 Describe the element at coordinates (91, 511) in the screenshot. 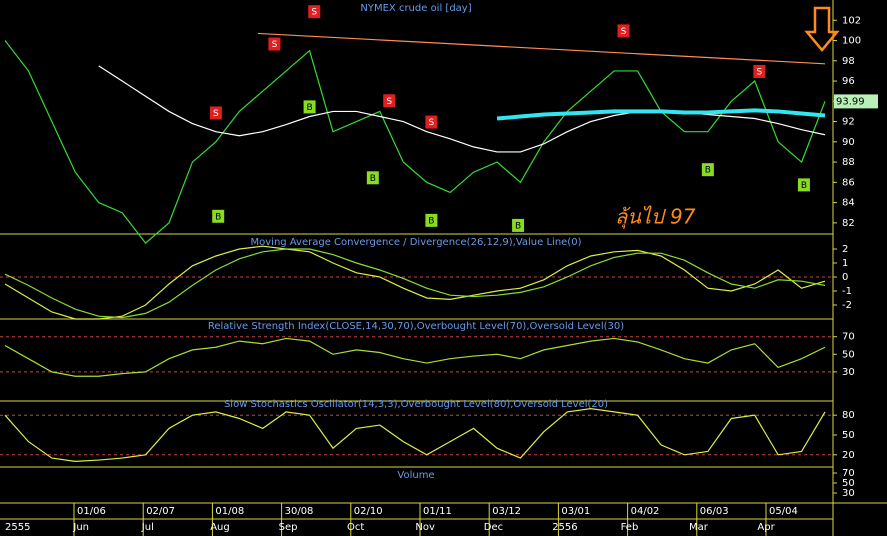

I see `x-tick-label: 01/06` at that location.